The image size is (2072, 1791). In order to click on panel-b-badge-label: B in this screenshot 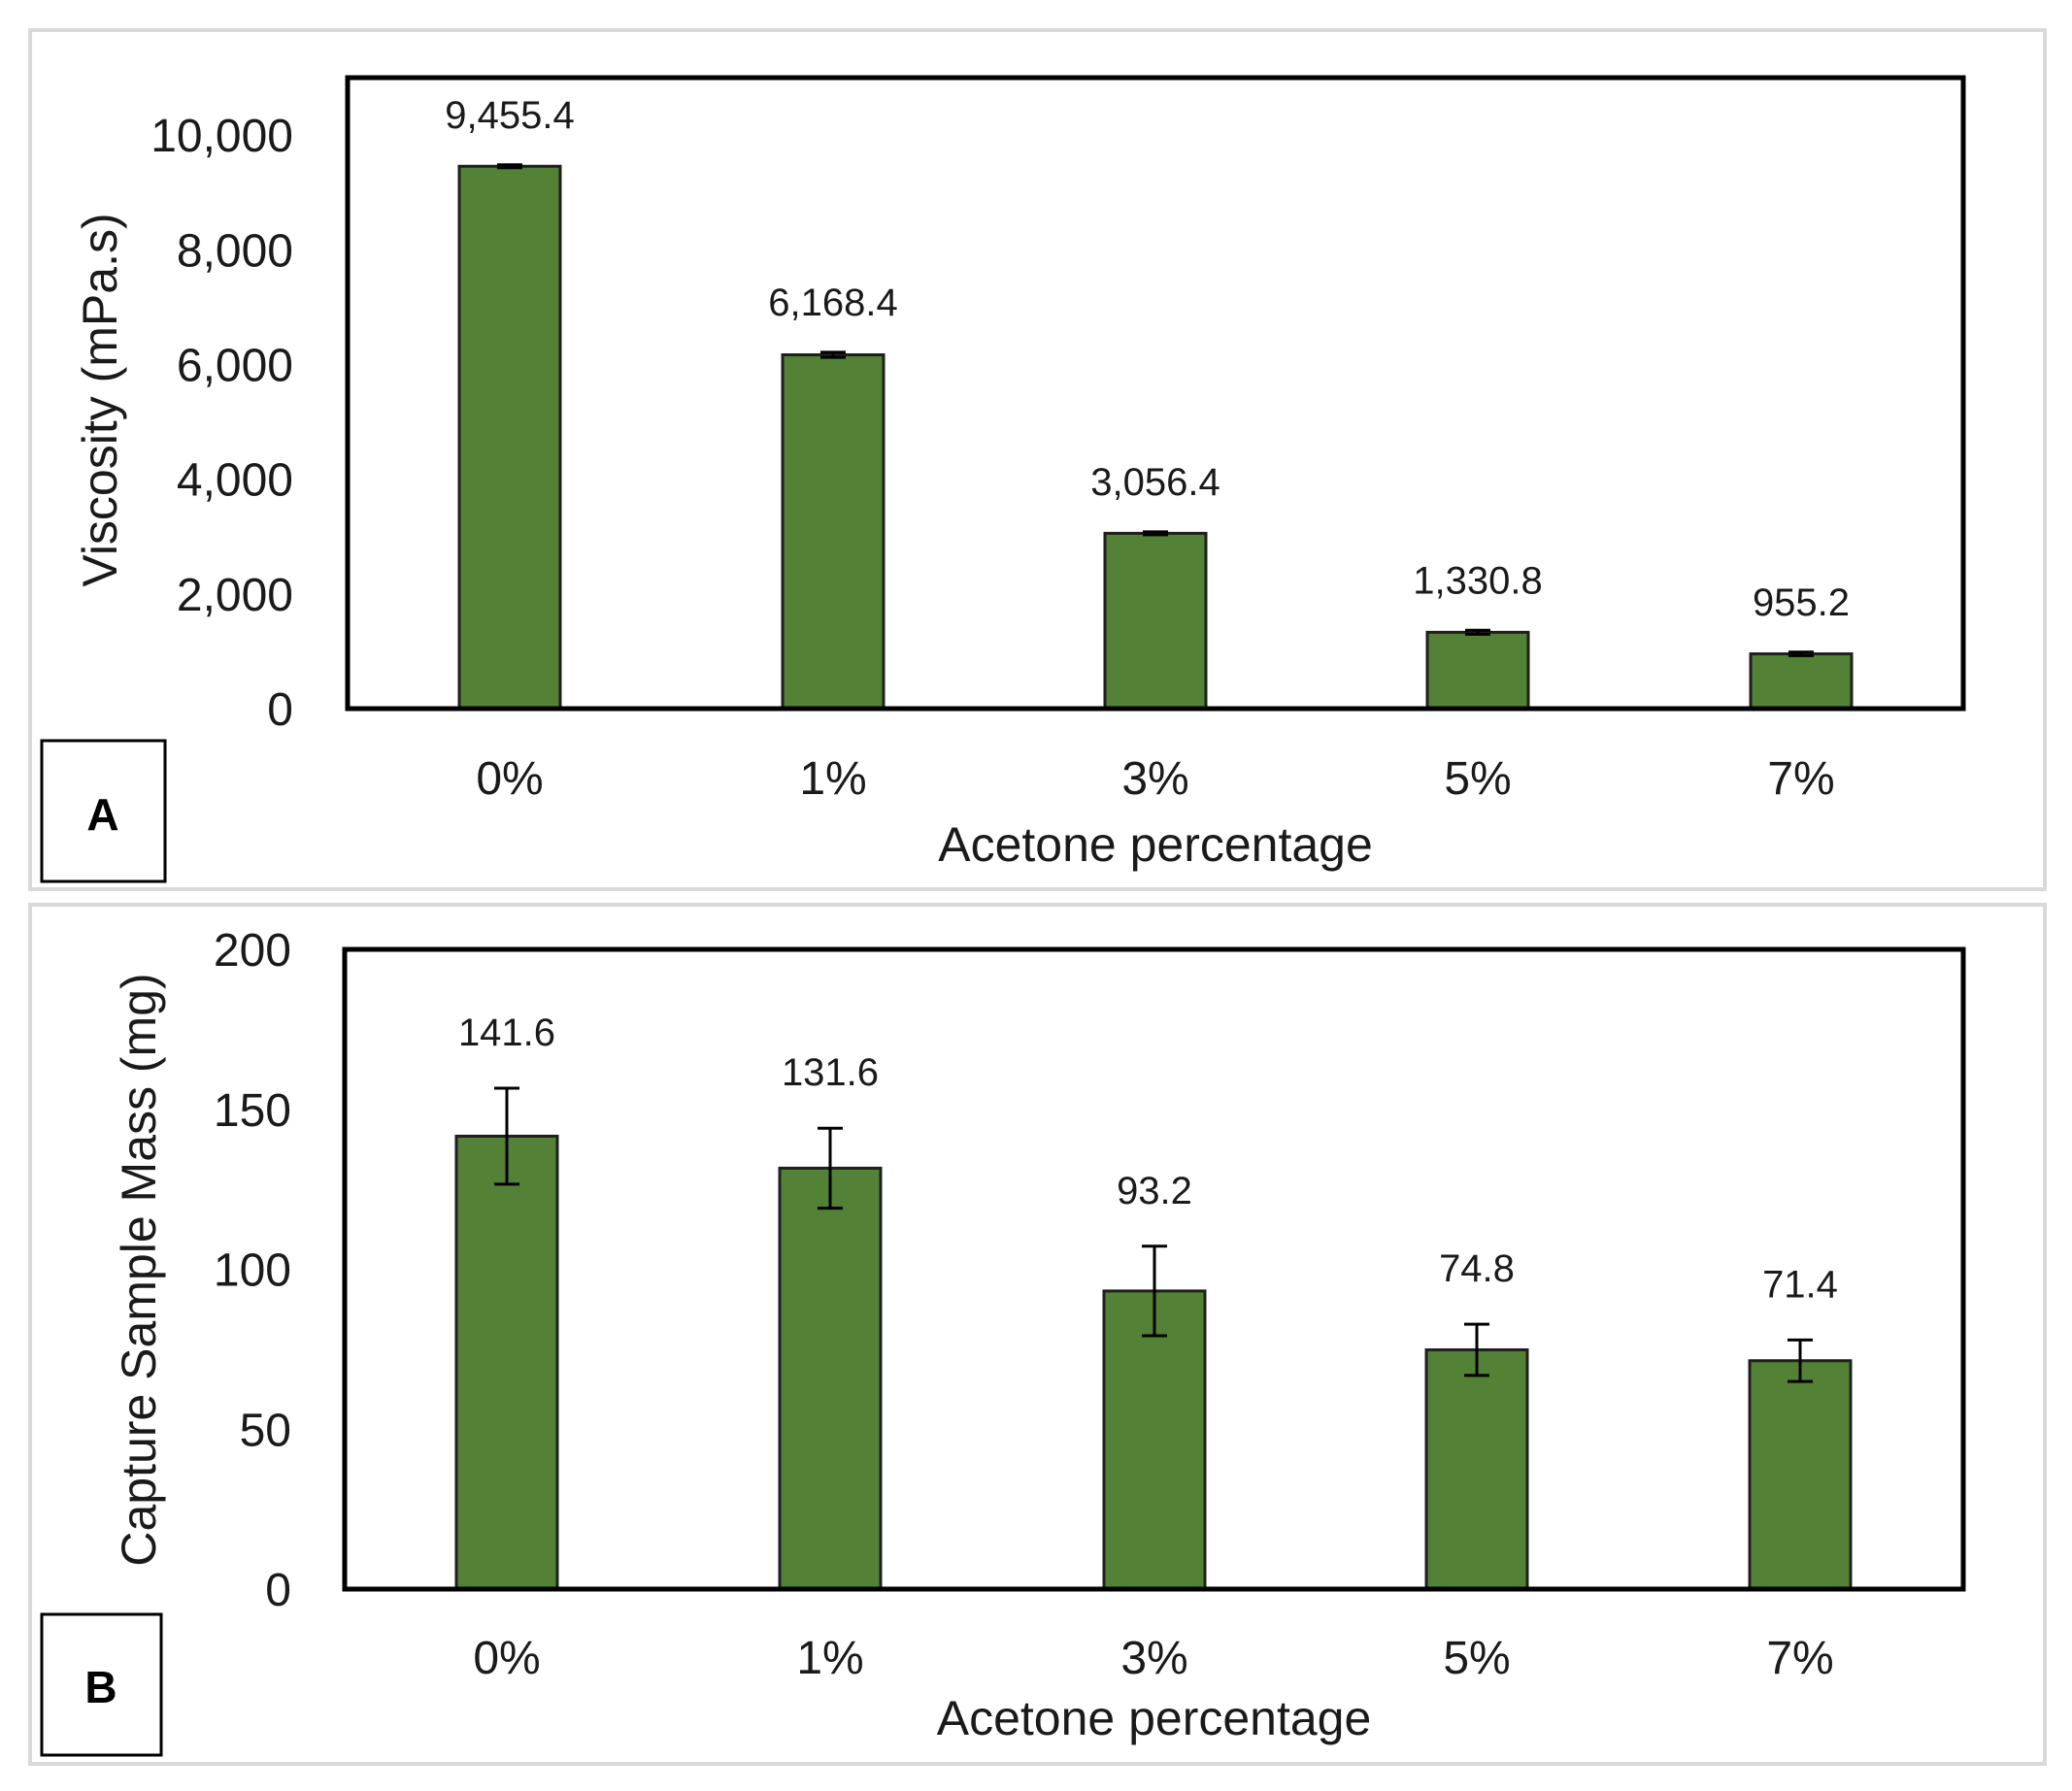, I will do `click(100, 1687)`.